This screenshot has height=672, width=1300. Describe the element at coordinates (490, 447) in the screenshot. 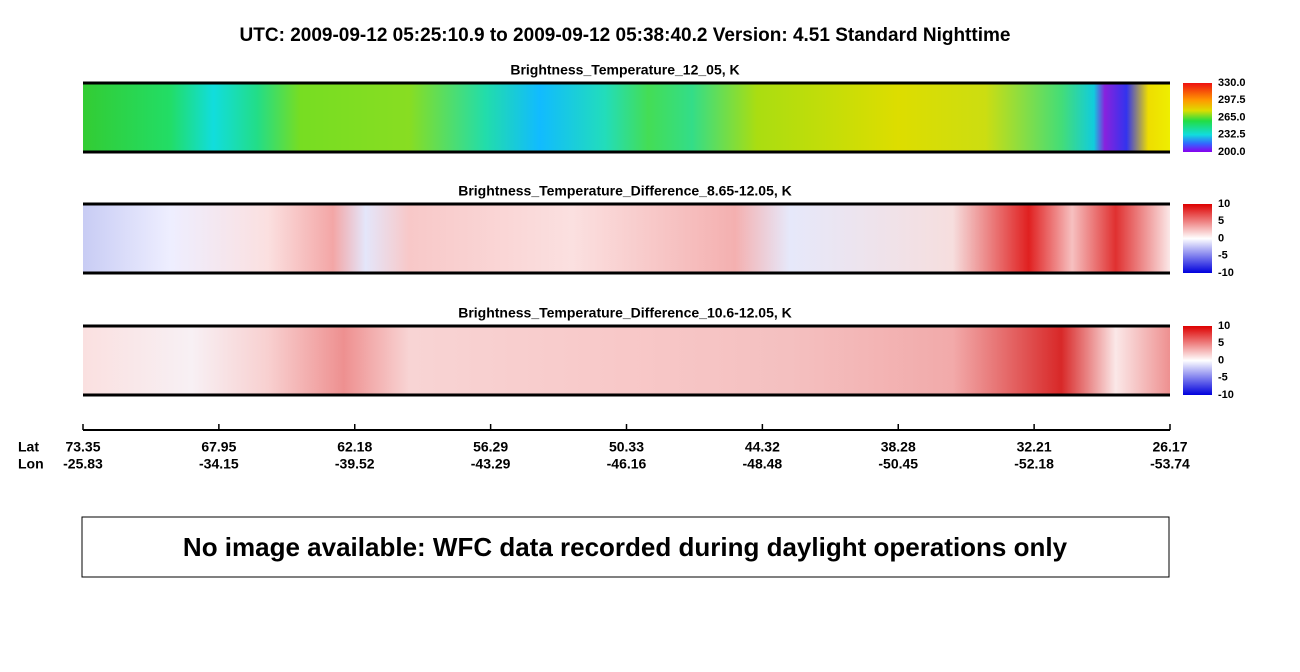

I see `lat-tick-label: 56.29` at that location.